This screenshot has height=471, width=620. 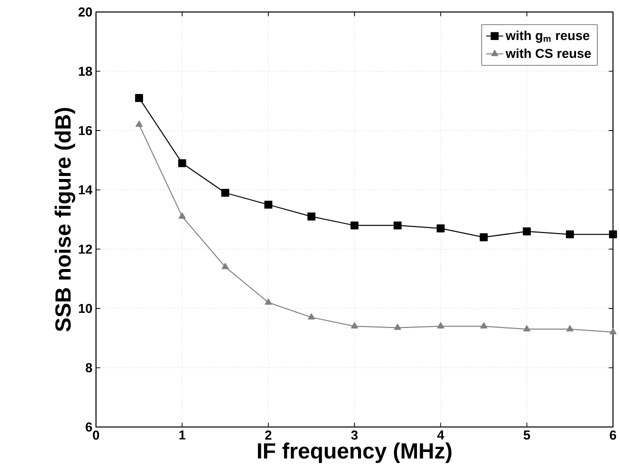 I want to click on y-axis-title: SSB noise figure (dB), so click(x=65, y=220).